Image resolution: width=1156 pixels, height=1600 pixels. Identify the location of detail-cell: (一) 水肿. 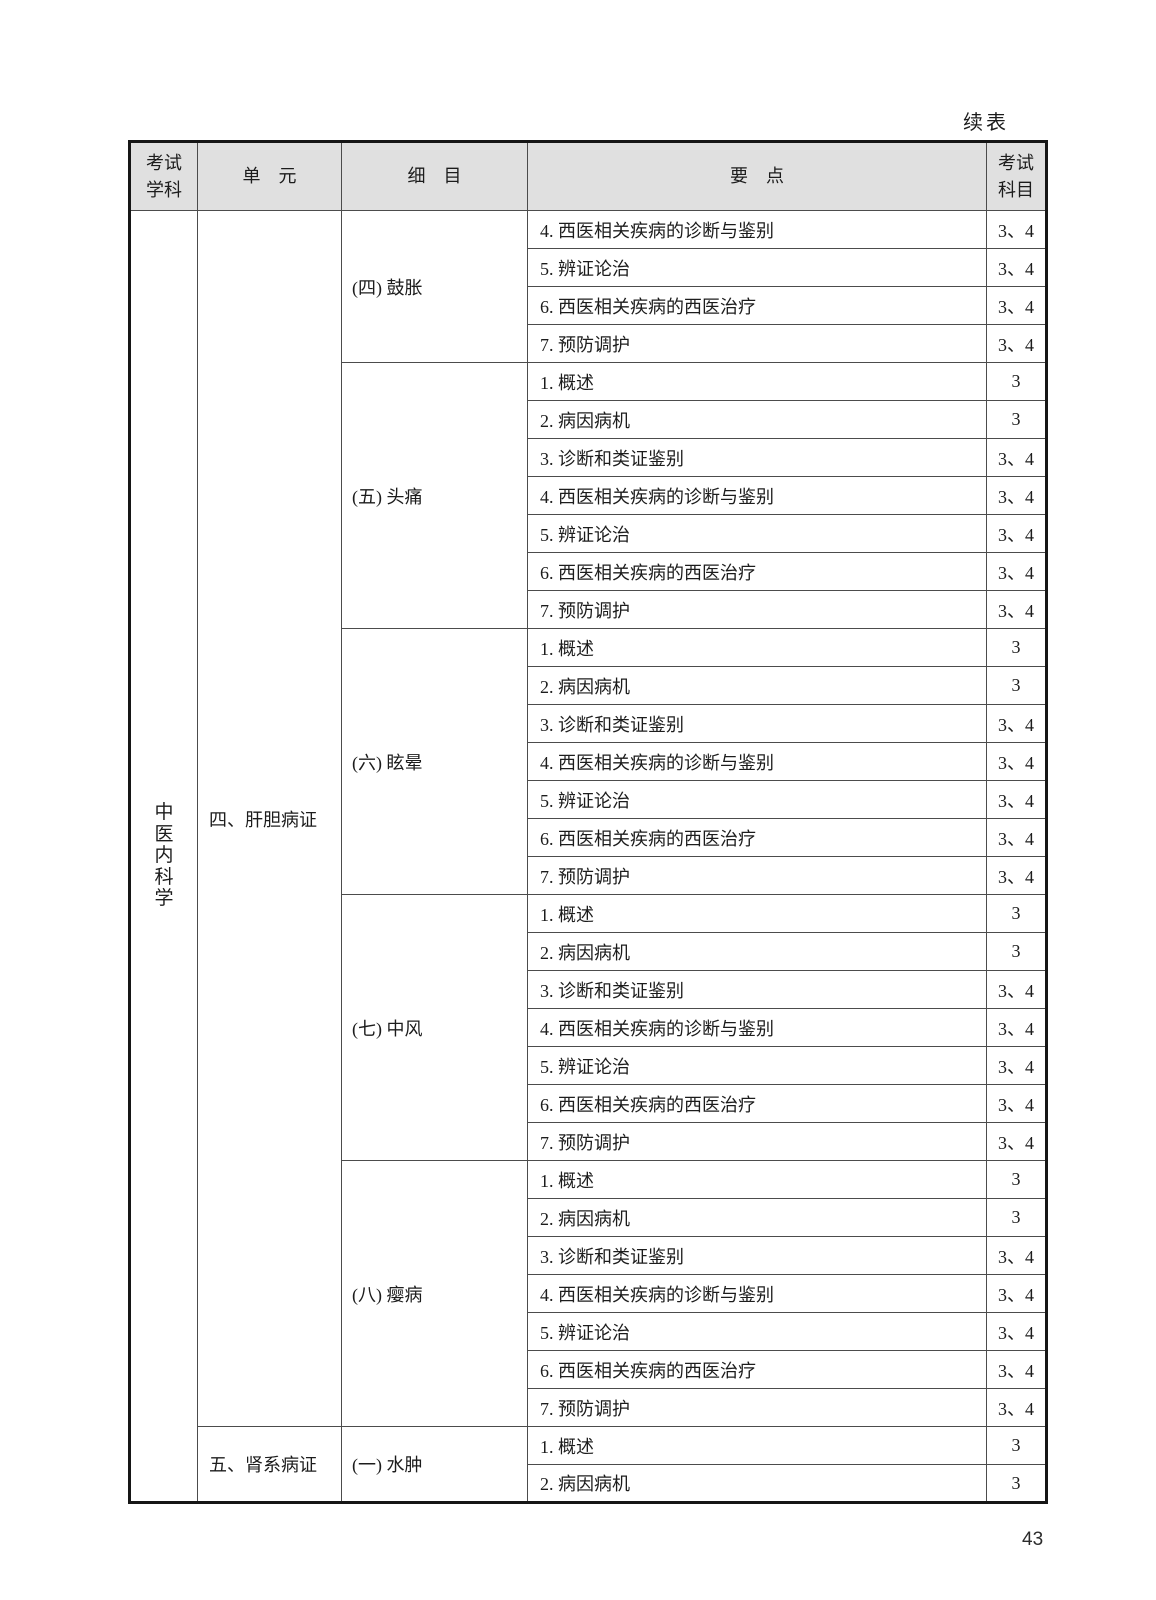
(434, 1464).